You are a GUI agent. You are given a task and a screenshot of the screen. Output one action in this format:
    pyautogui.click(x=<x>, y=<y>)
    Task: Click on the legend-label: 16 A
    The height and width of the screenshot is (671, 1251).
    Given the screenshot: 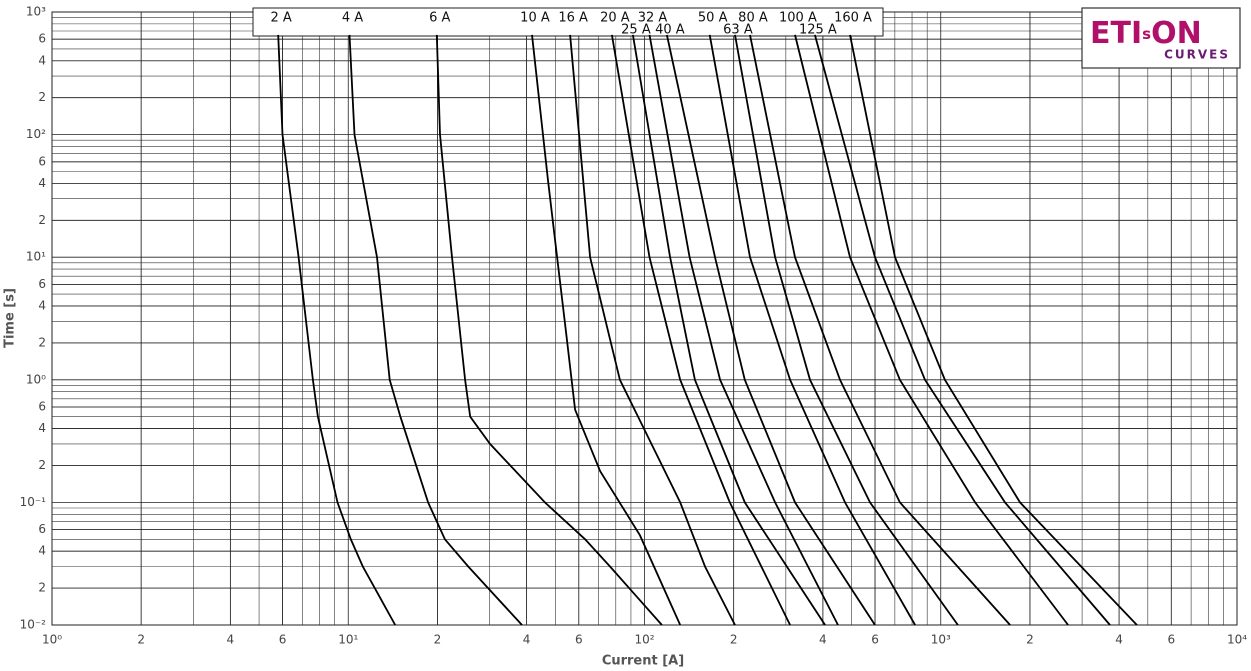 What is the action you would take?
    pyautogui.click(x=573, y=18)
    